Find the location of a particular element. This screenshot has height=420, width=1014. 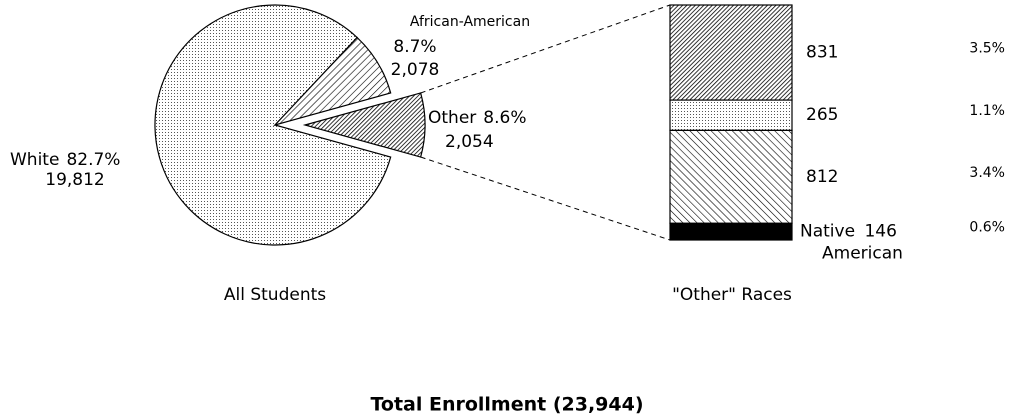

slice-category: White is located at coordinates (34, 160).